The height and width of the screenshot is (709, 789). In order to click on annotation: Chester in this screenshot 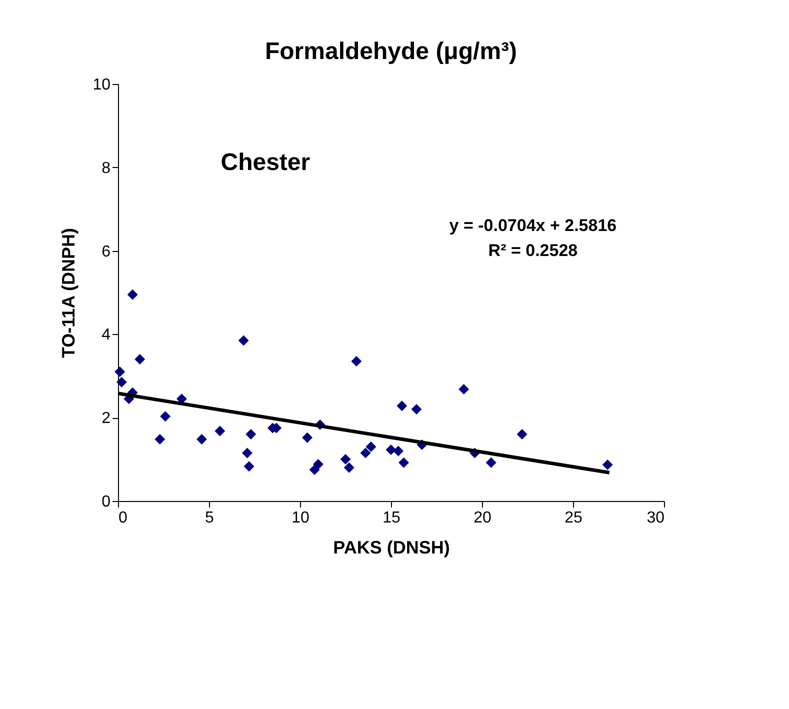, I will do `click(265, 162)`.